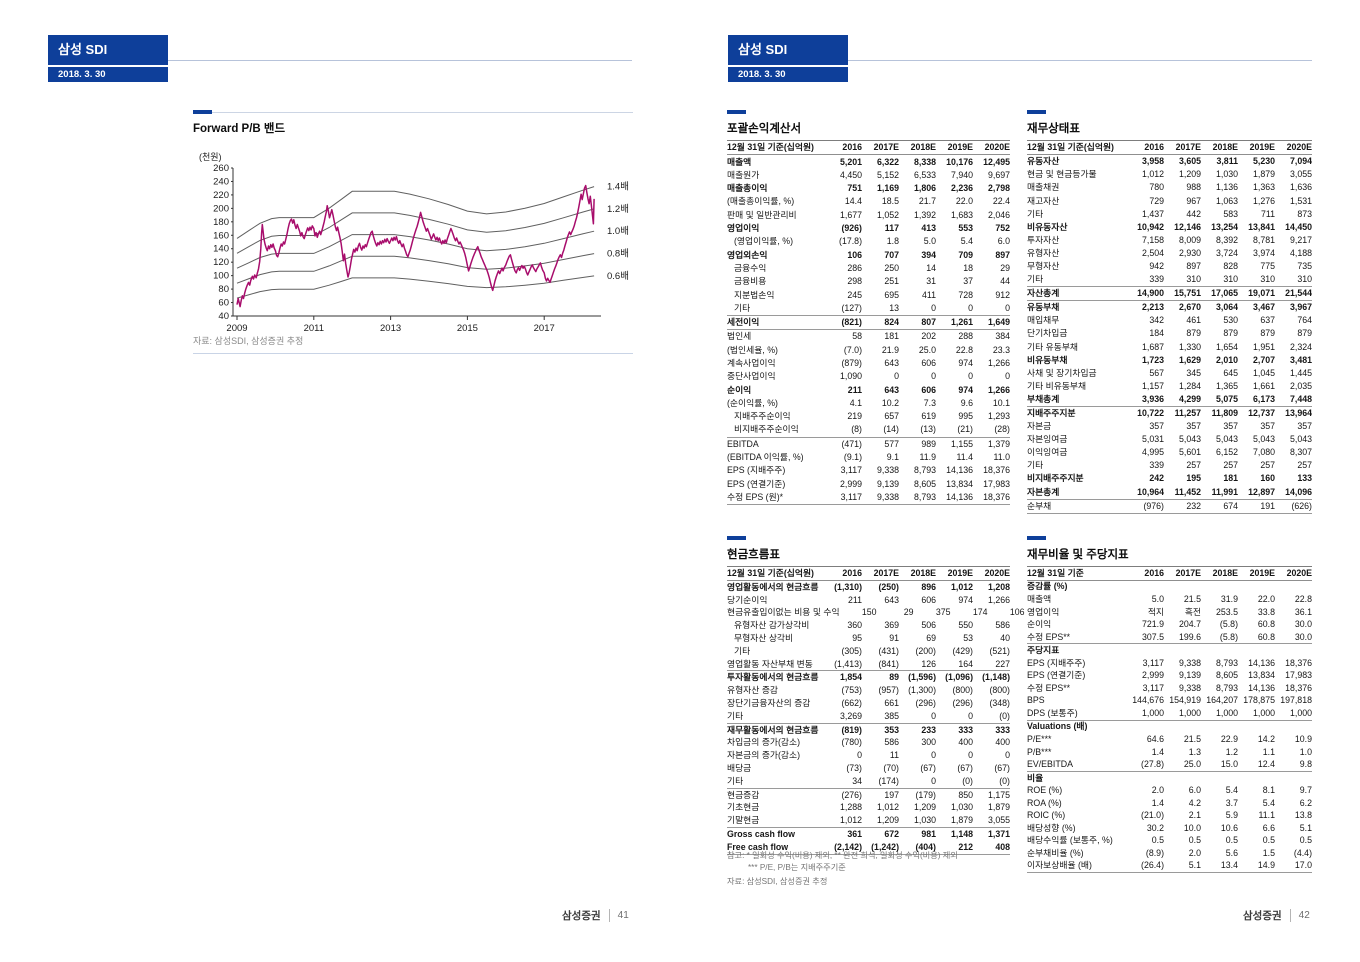  I want to click on cell-value: 251, so click(891, 281).